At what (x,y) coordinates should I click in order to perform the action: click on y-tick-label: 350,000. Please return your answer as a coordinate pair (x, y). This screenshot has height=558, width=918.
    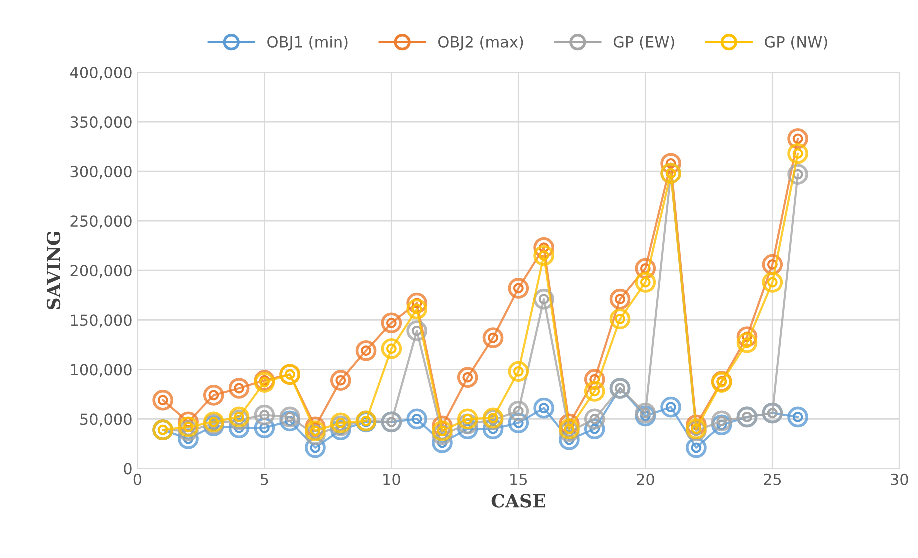
    Looking at the image, I should click on (101, 123).